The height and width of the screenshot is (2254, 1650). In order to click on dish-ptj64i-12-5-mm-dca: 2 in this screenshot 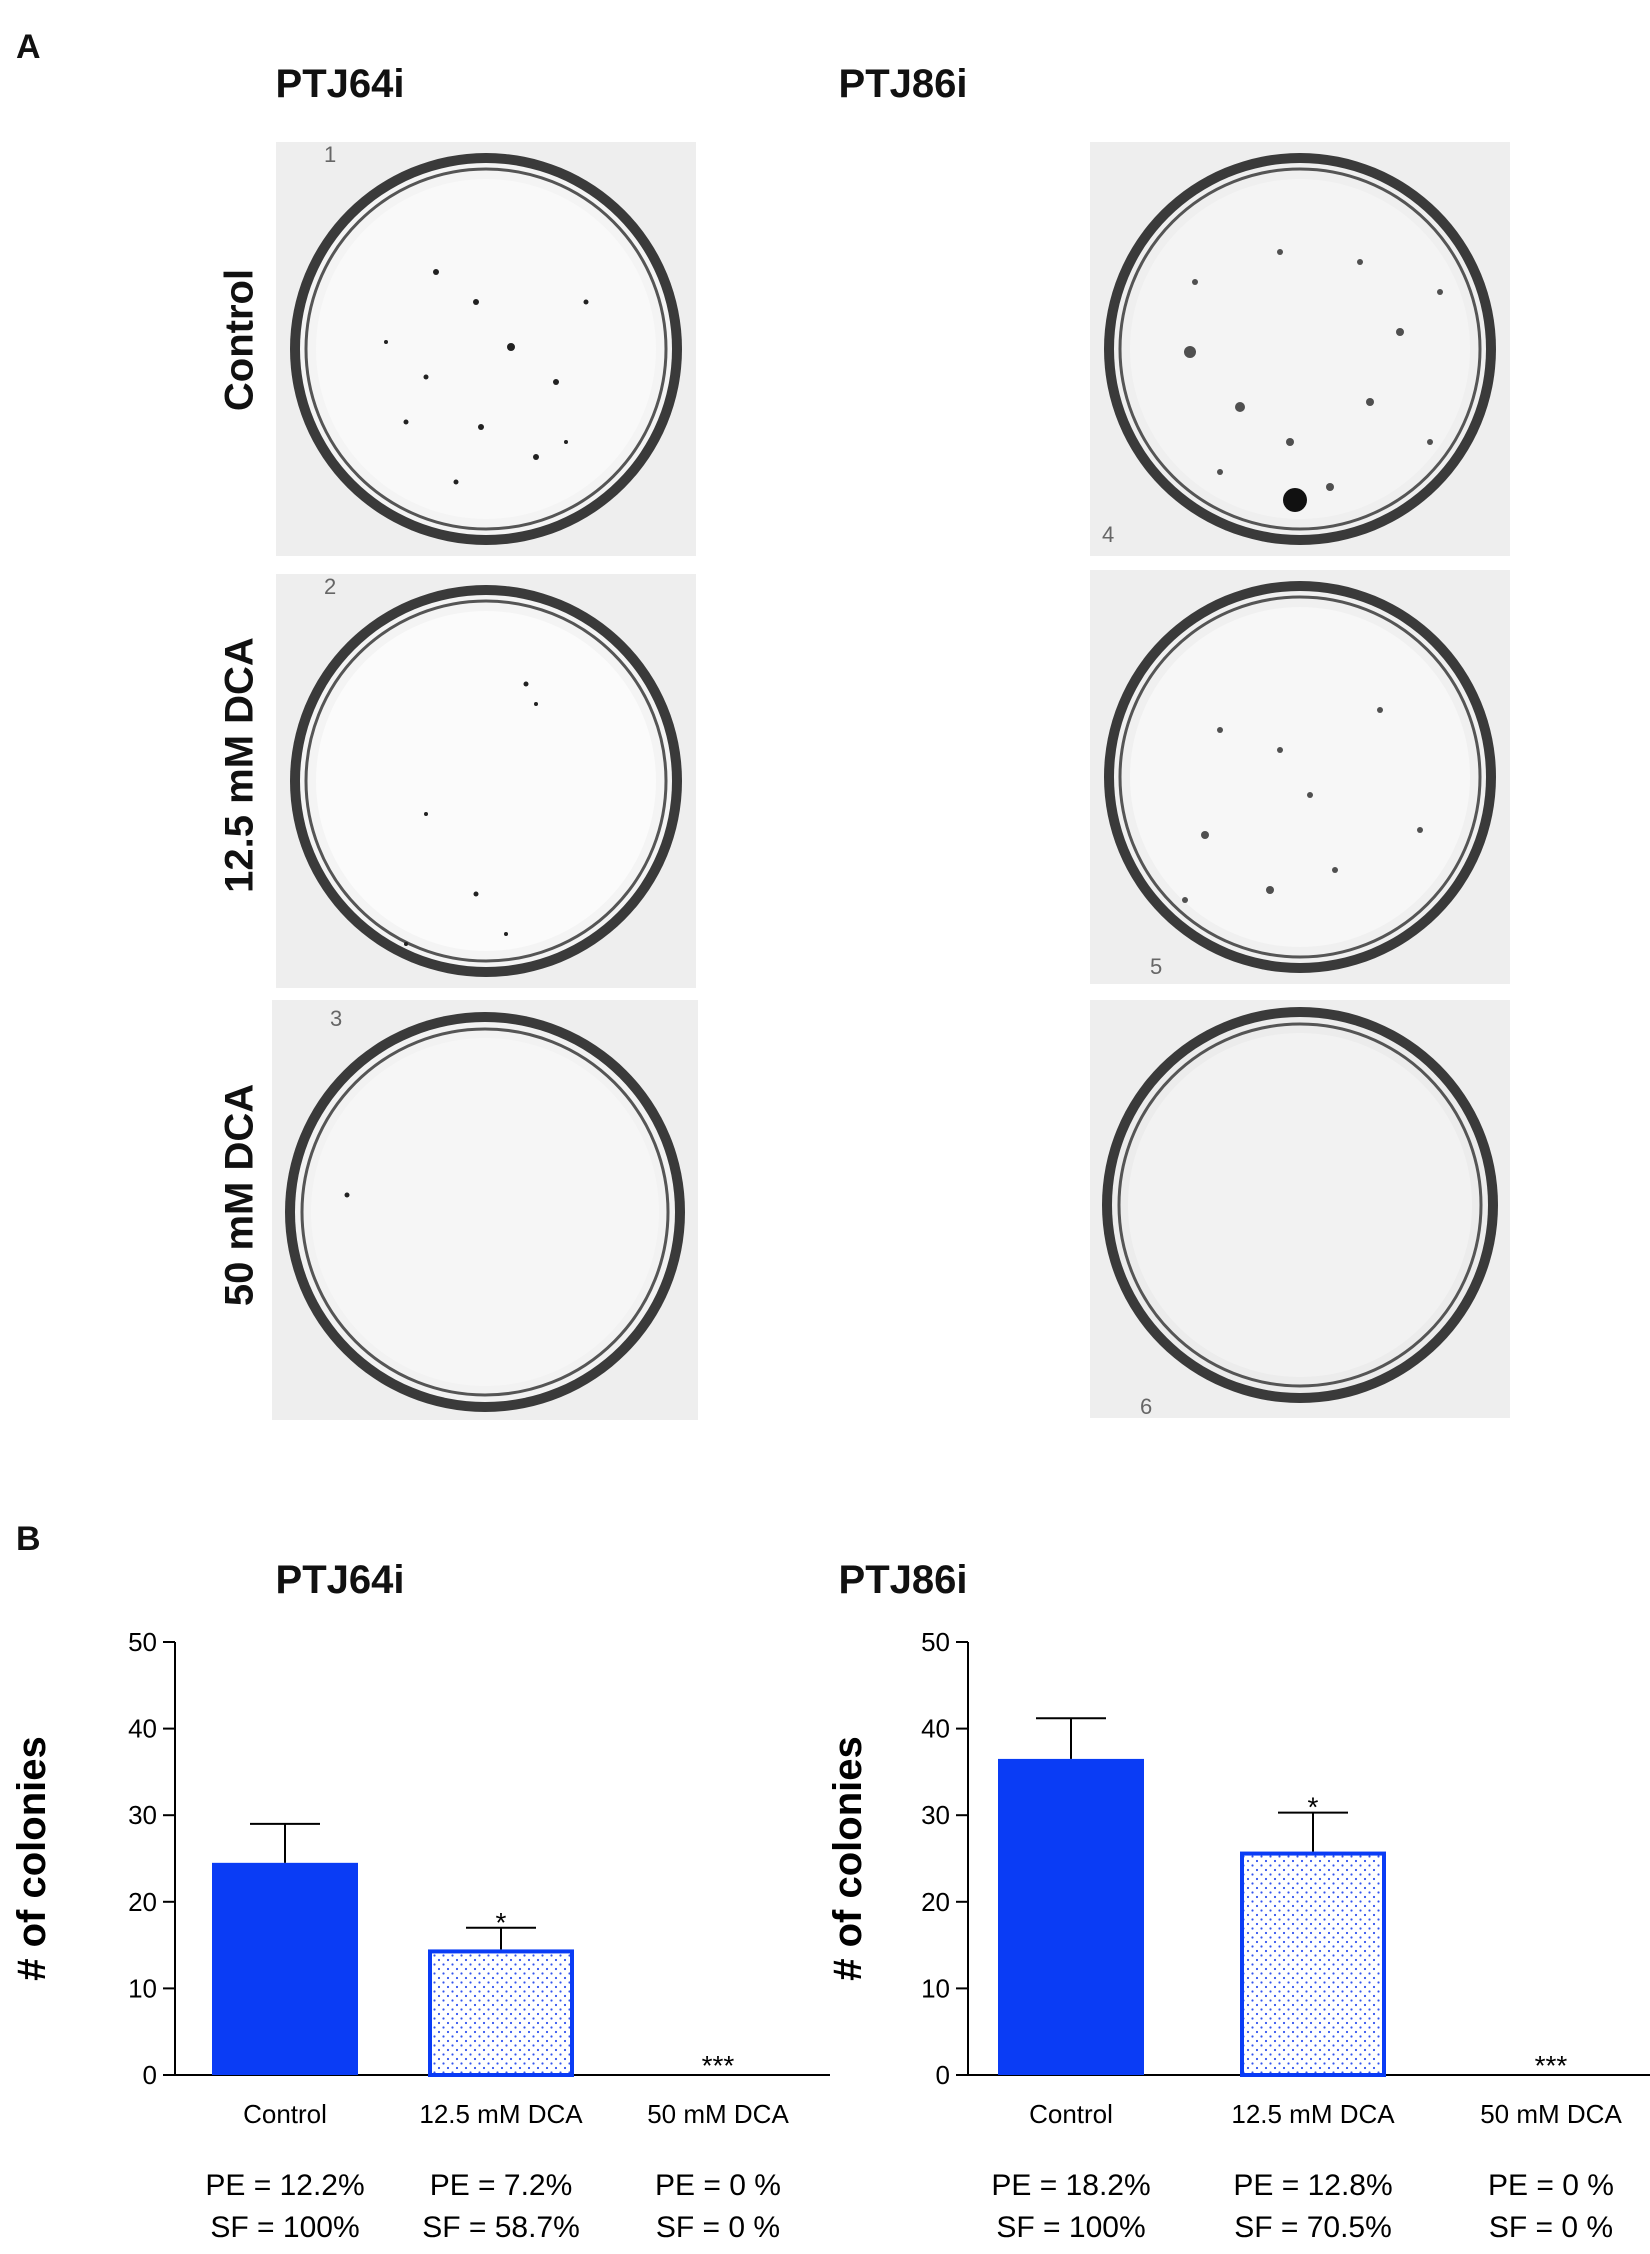, I will do `click(486, 781)`.